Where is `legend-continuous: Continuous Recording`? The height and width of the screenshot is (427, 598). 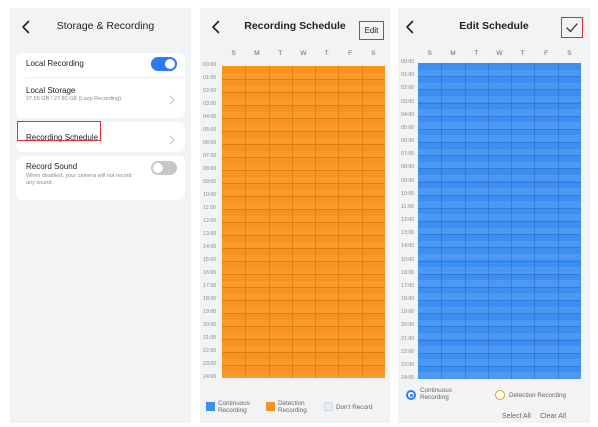 legend-continuous: Continuous Recording is located at coordinates (234, 407).